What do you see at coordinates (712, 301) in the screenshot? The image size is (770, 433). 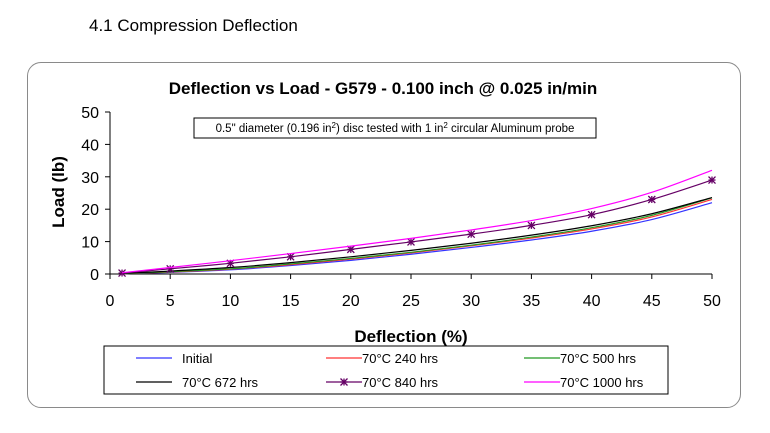 I see `x-tick-label: 50` at bounding box center [712, 301].